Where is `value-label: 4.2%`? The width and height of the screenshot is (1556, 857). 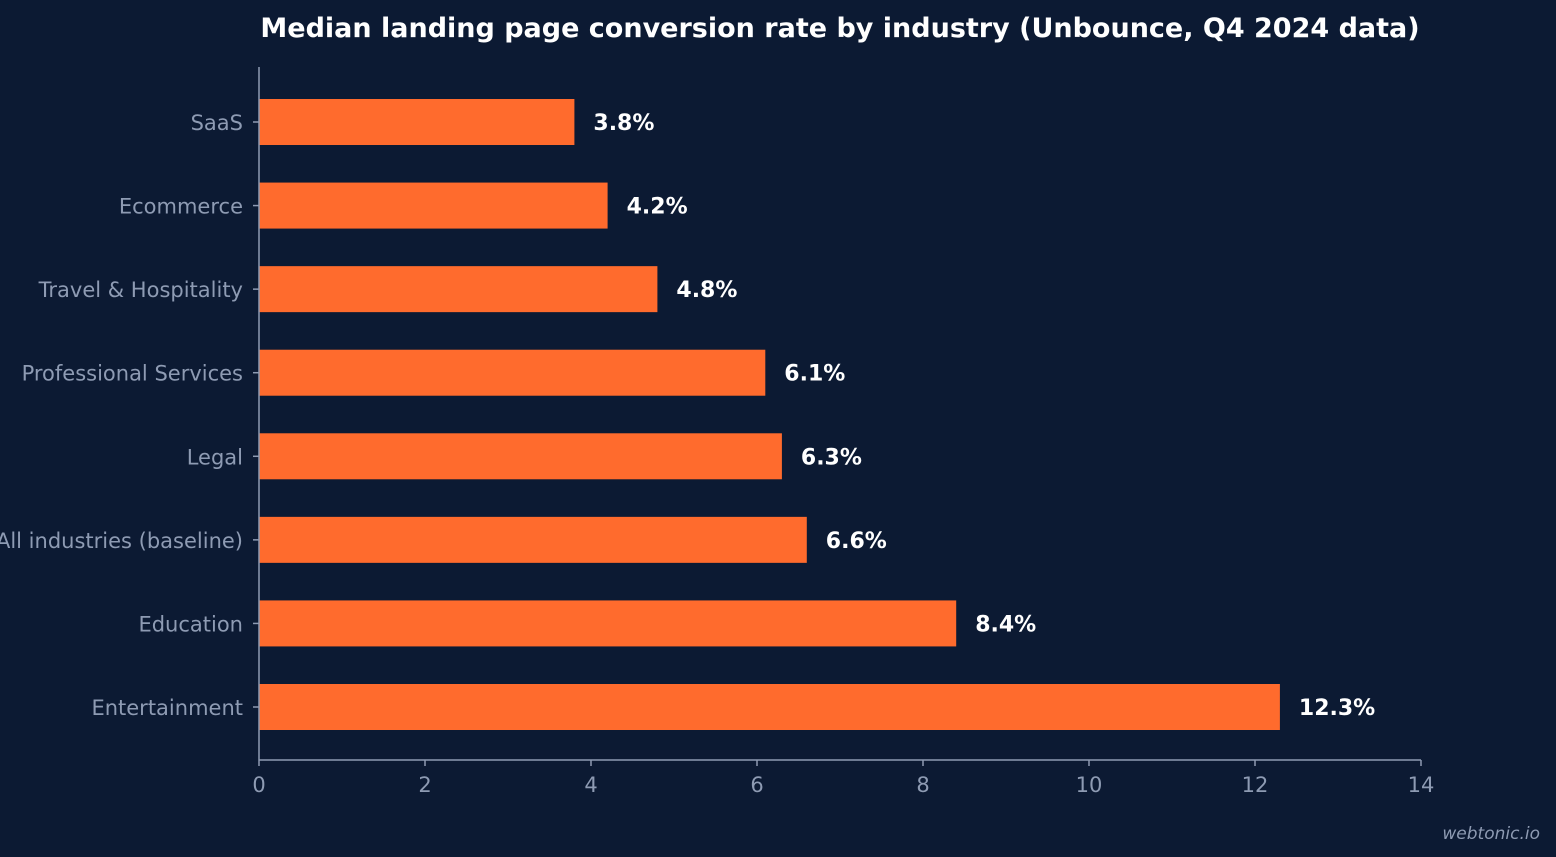
value-label: 4.2% is located at coordinates (657, 207).